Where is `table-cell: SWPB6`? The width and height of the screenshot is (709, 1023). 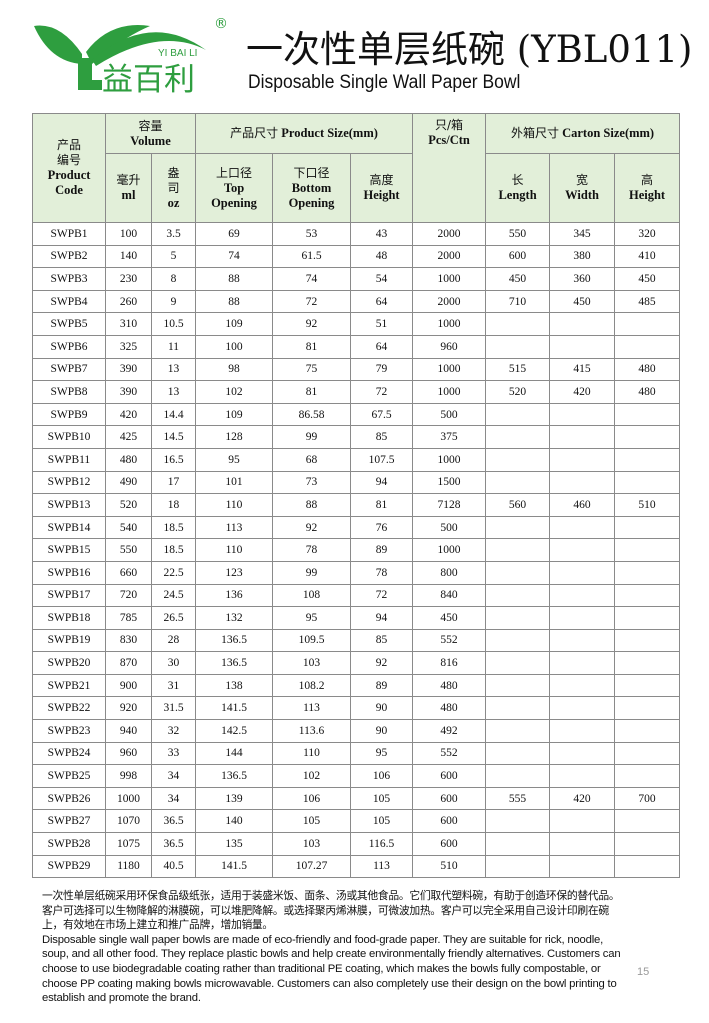
table-cell: SWPB6 is located at coordinates (69, 346).